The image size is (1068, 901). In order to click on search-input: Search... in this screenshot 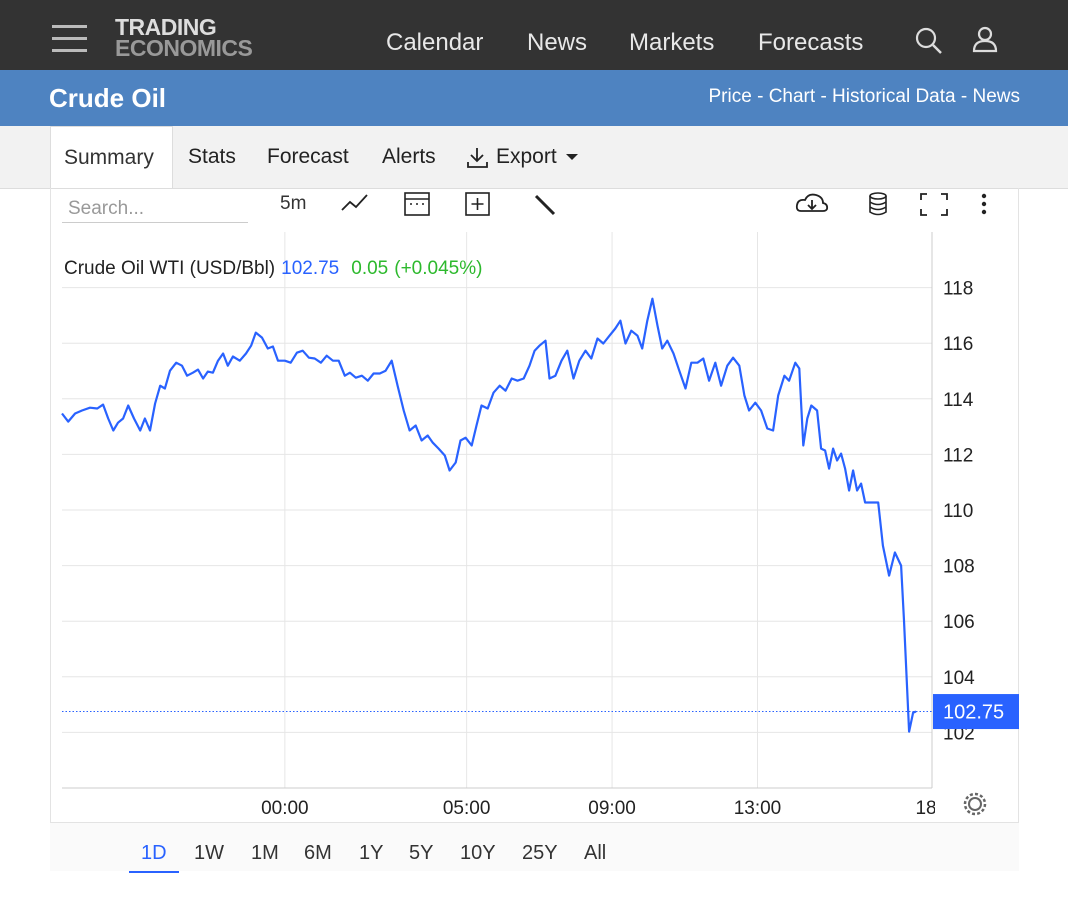, I will do `click(155, 210)`.